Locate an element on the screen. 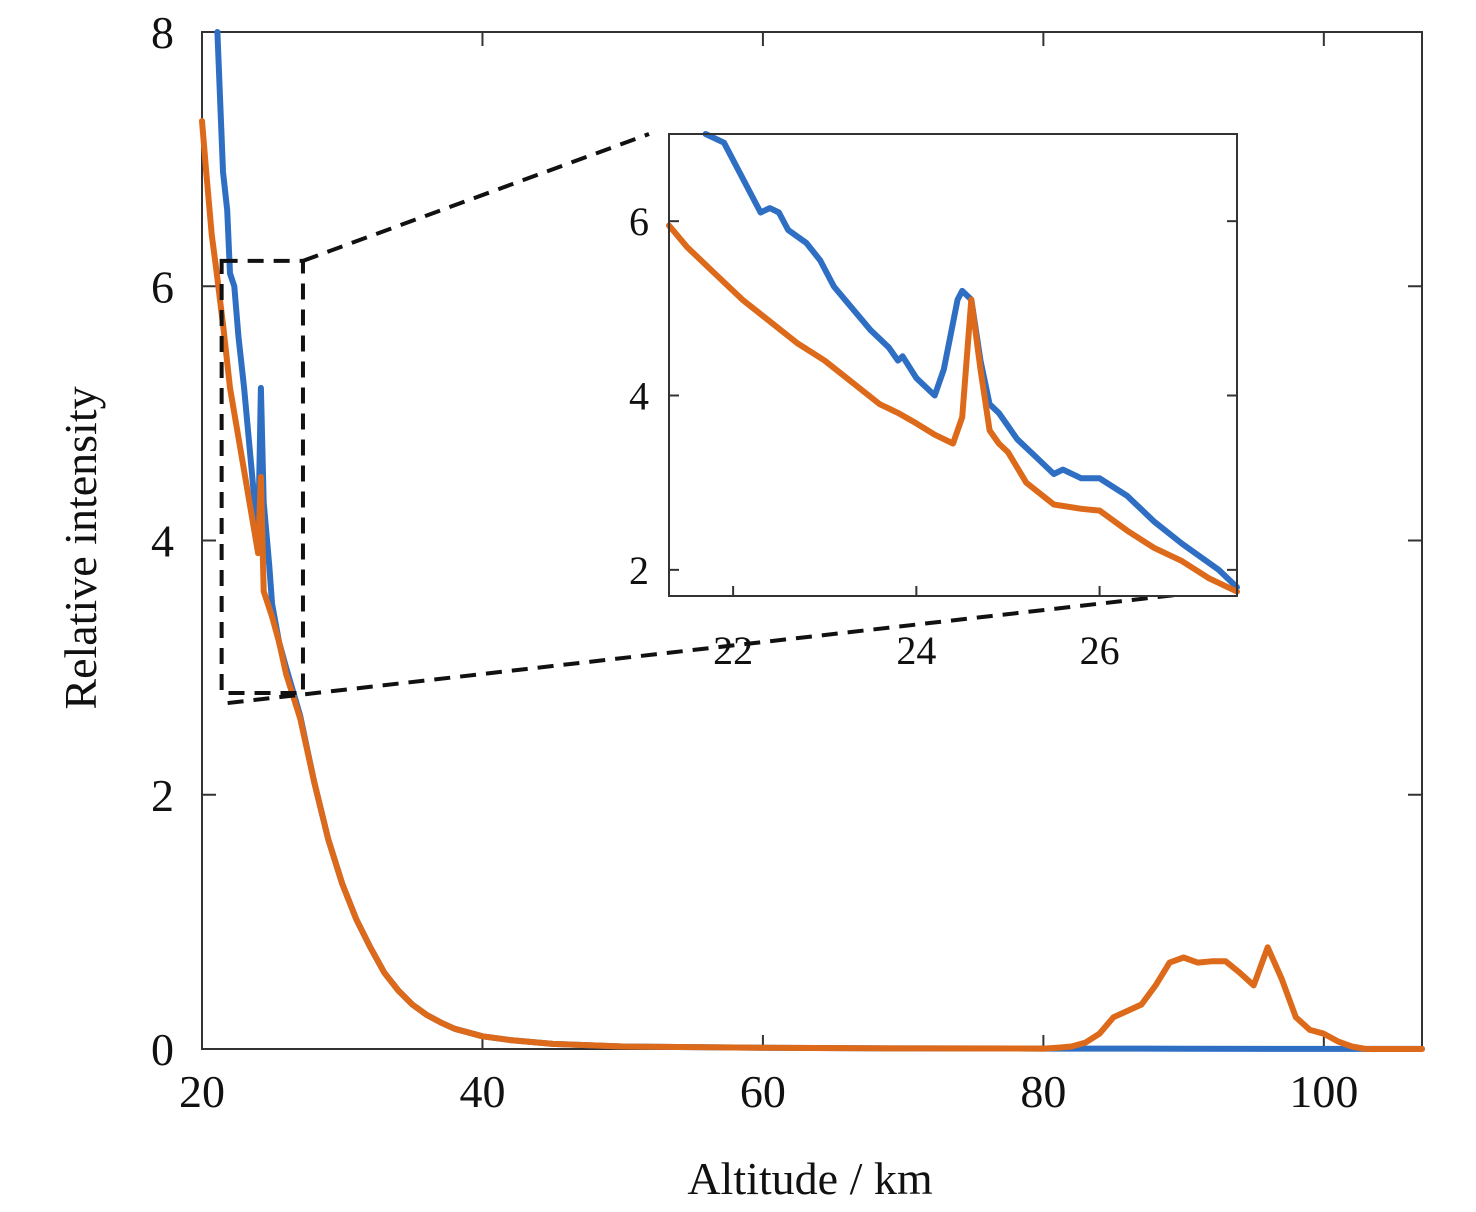  x-tick-label: 100 is located at coordinates (1323, 1091).